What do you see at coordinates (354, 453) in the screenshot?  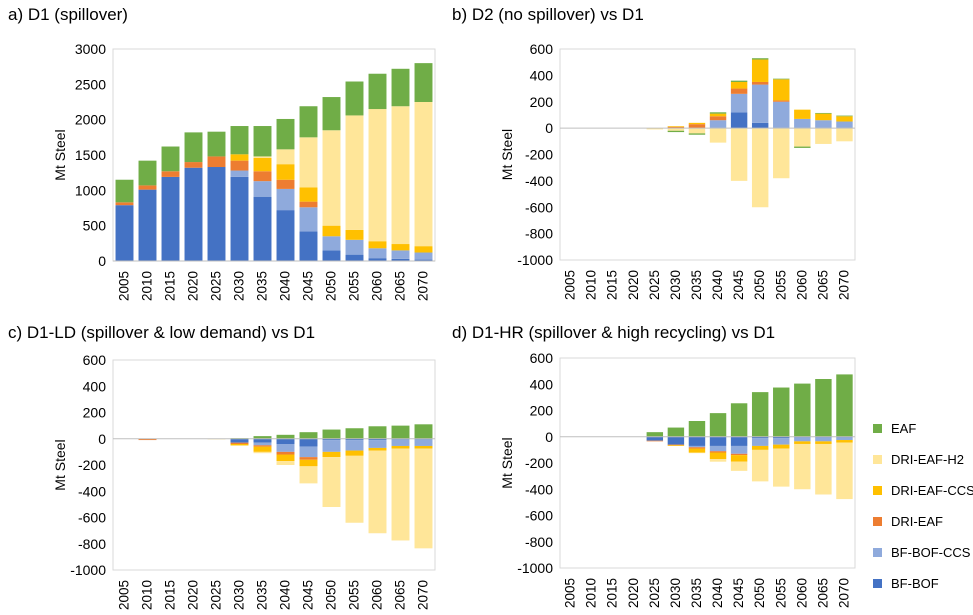 I see `bar-dri-eaf-ccs-2055` at bounding box center [354, 453].